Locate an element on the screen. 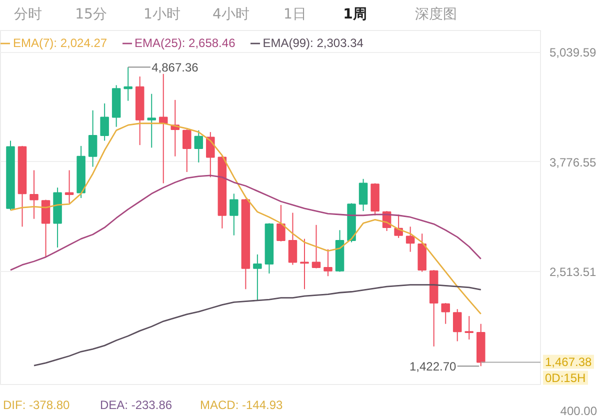  text: 400.00 is located at coordinates (578, 411).